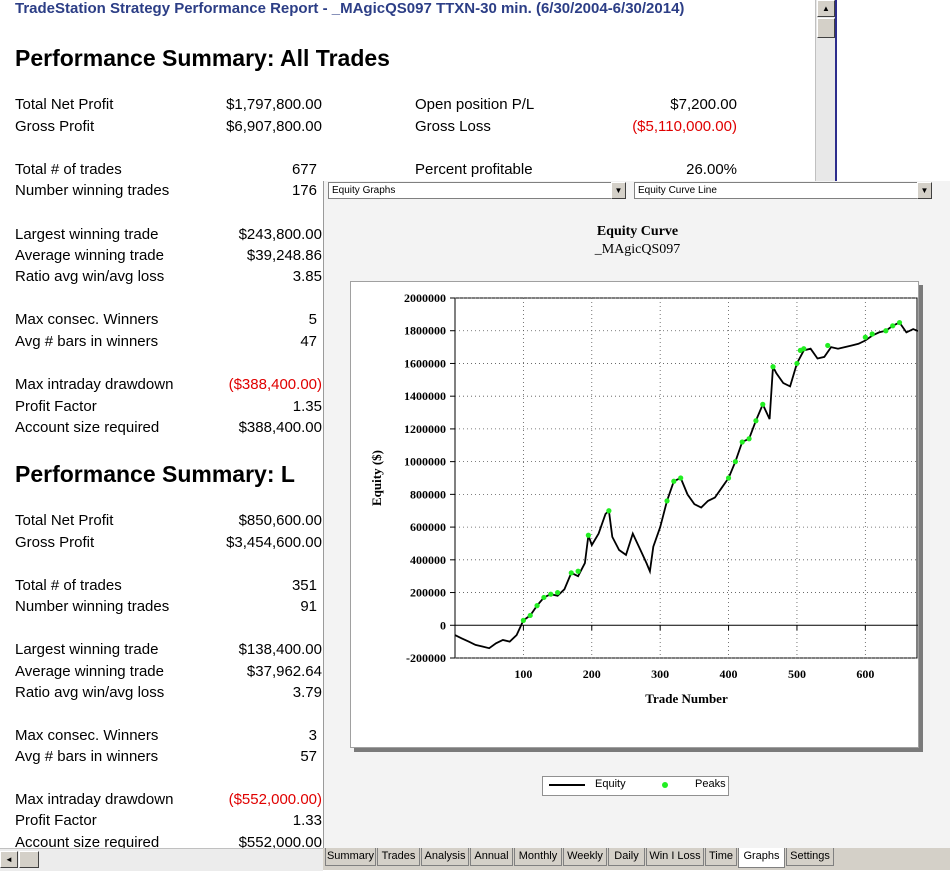  Describe the element at coordinates (94, 384) in the screenshot. I see `stat-label: Max intraday drawdown` at that location.